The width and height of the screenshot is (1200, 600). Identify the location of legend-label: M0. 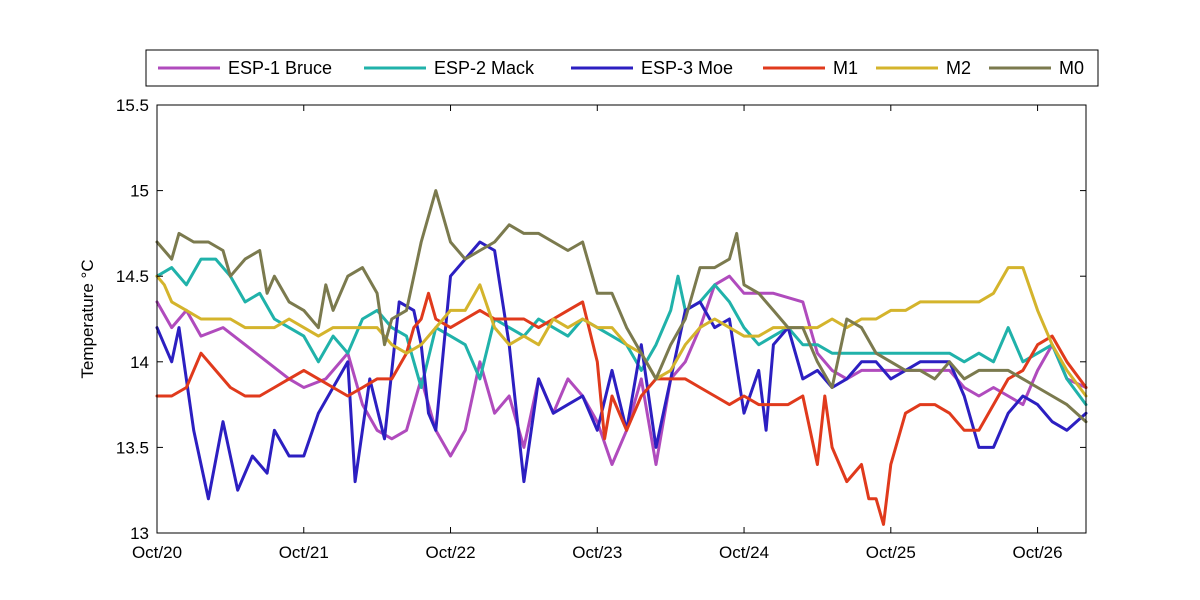
(1071, 68).